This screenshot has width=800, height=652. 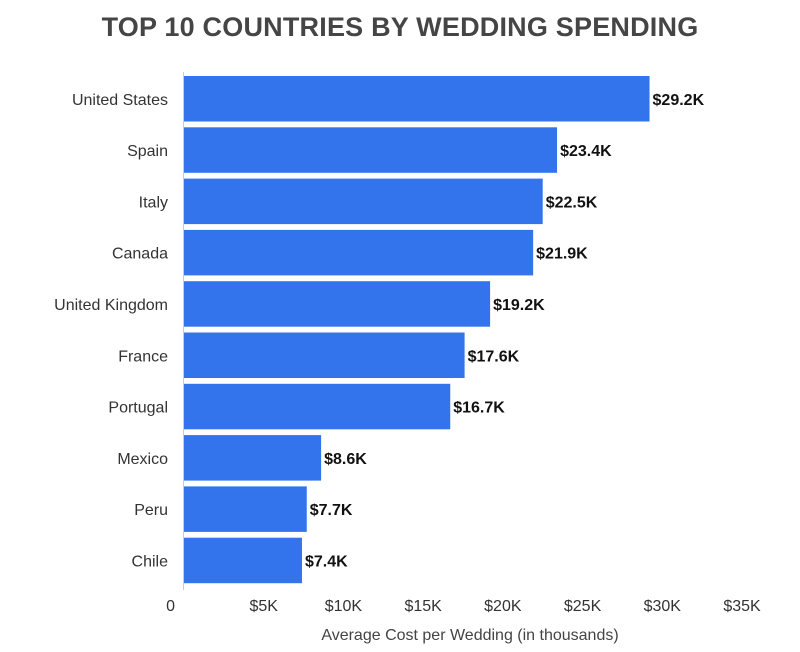 What do you see at coordinates (253, 458) in the screenshot?
I see `bar-mexico` at bounding box center [253, 458].